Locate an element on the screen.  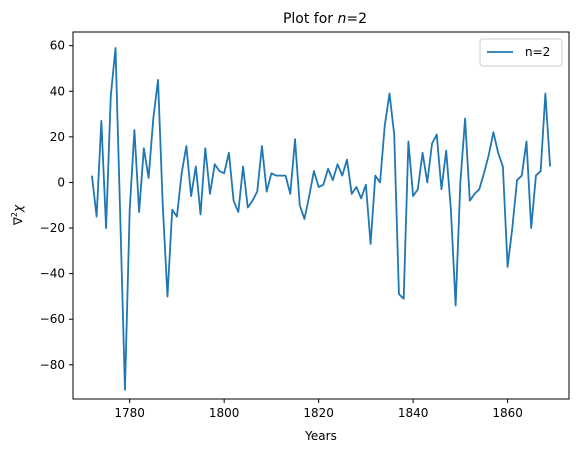
y-tick-label: 40 is located at coordinates (57, 91).